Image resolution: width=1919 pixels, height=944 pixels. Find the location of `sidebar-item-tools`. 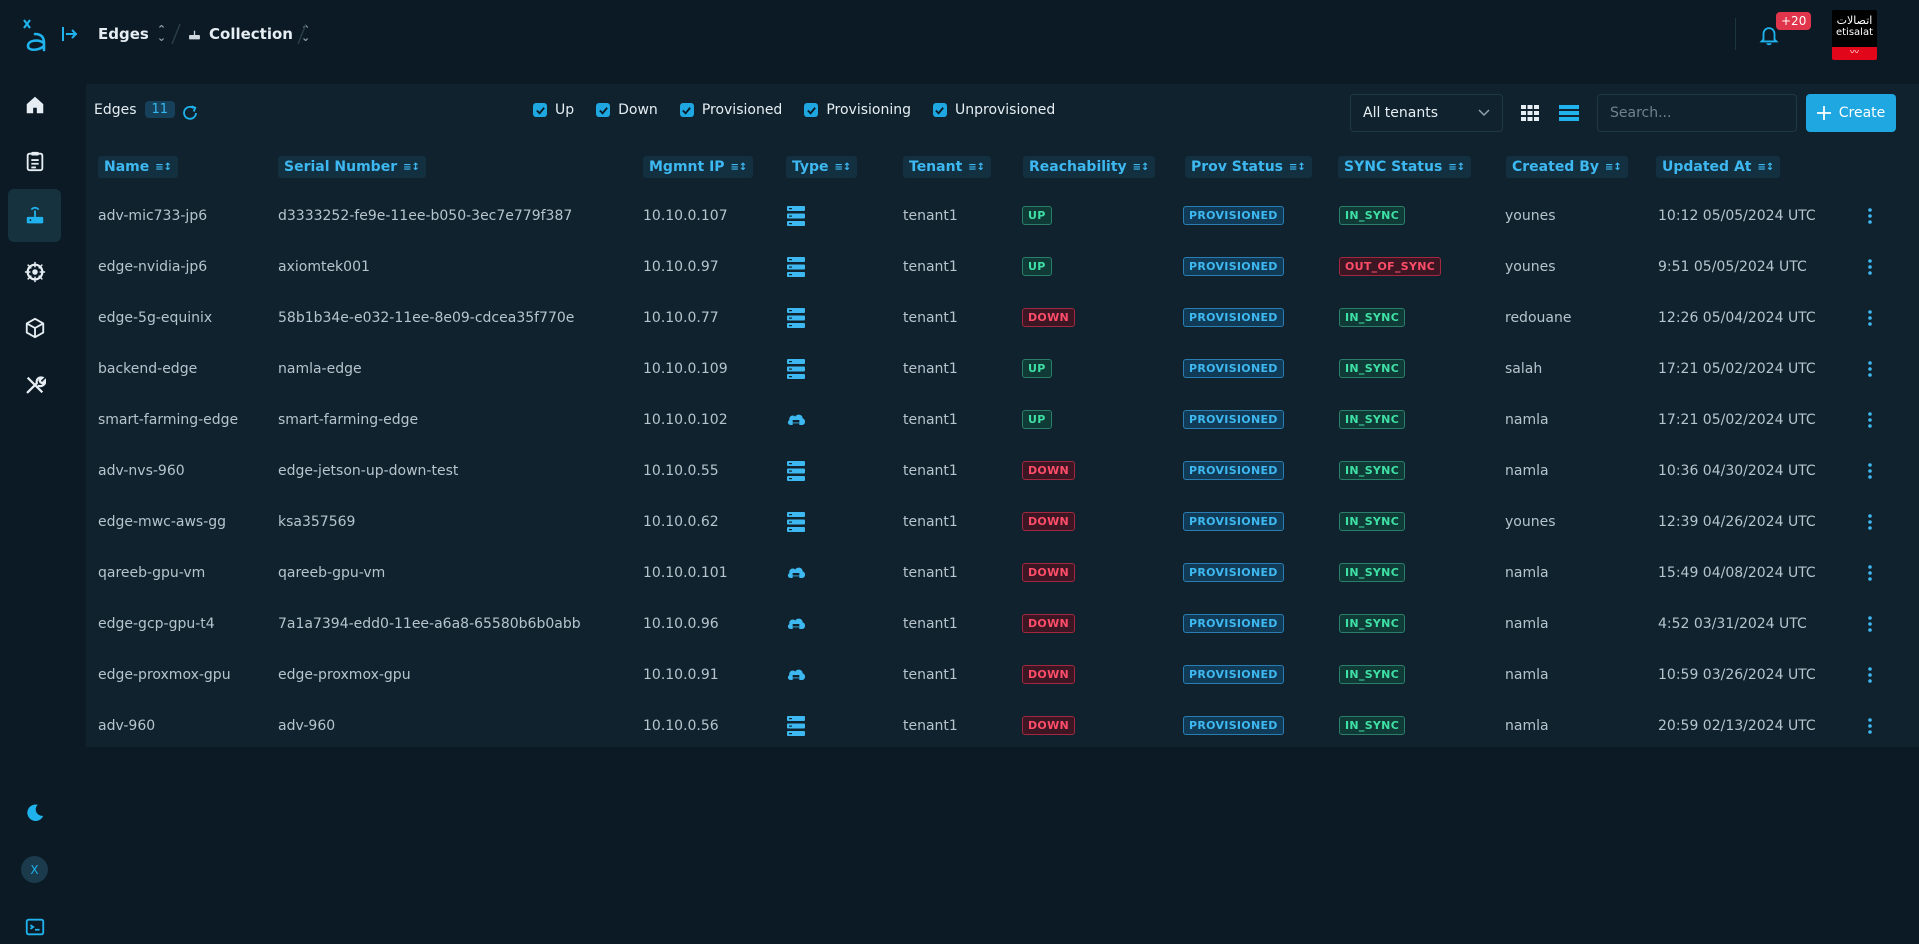

sidebar-item-tools is located at coordinates (34, 384).